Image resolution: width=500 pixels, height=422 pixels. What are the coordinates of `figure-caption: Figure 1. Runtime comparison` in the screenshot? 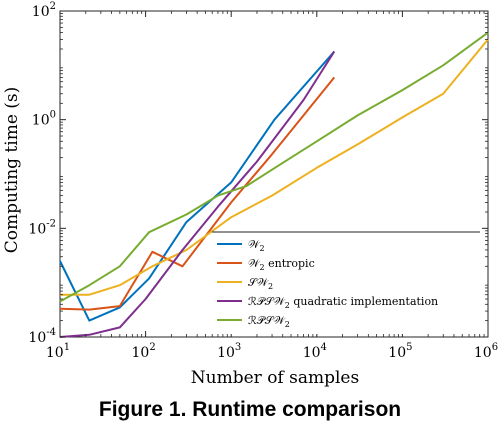 It's located at (250, 409).